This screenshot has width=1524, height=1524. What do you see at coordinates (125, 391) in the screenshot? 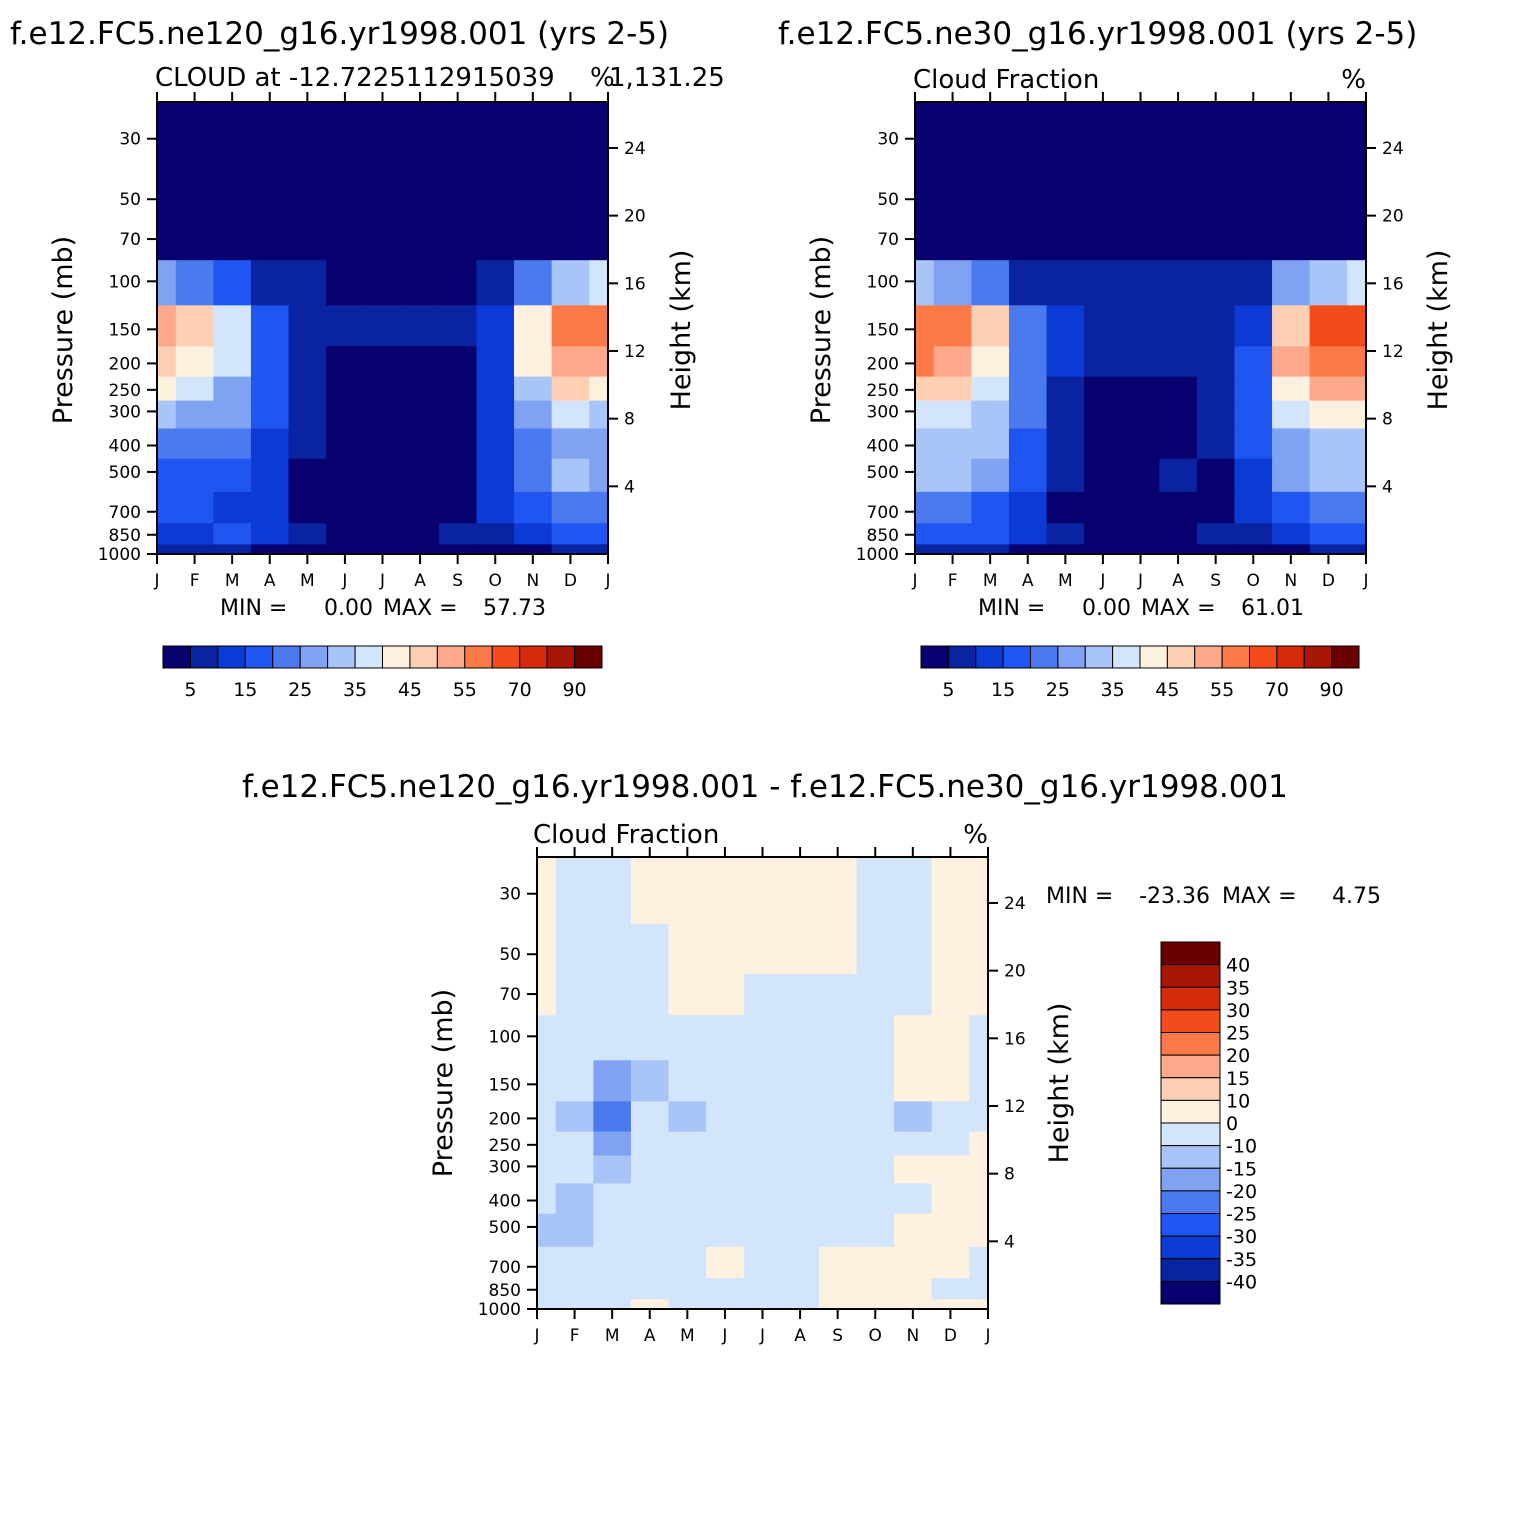
I see `y-tick-label: 250` at bounding box center [125, 391].